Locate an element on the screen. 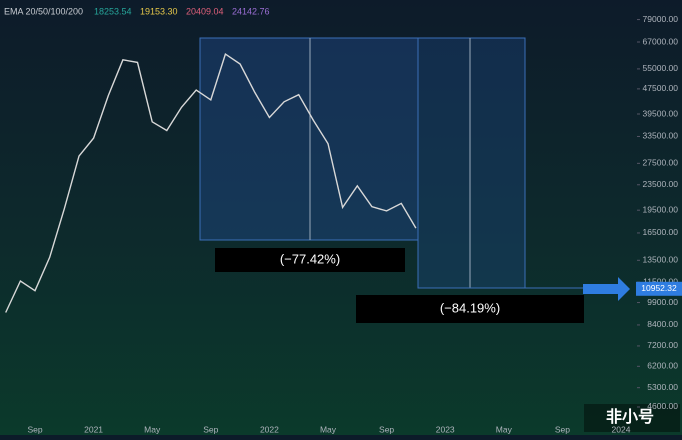 The height and width of the screenshot is (440, 682). x-tick-label: 2023 is located at coordinates (445, 429).